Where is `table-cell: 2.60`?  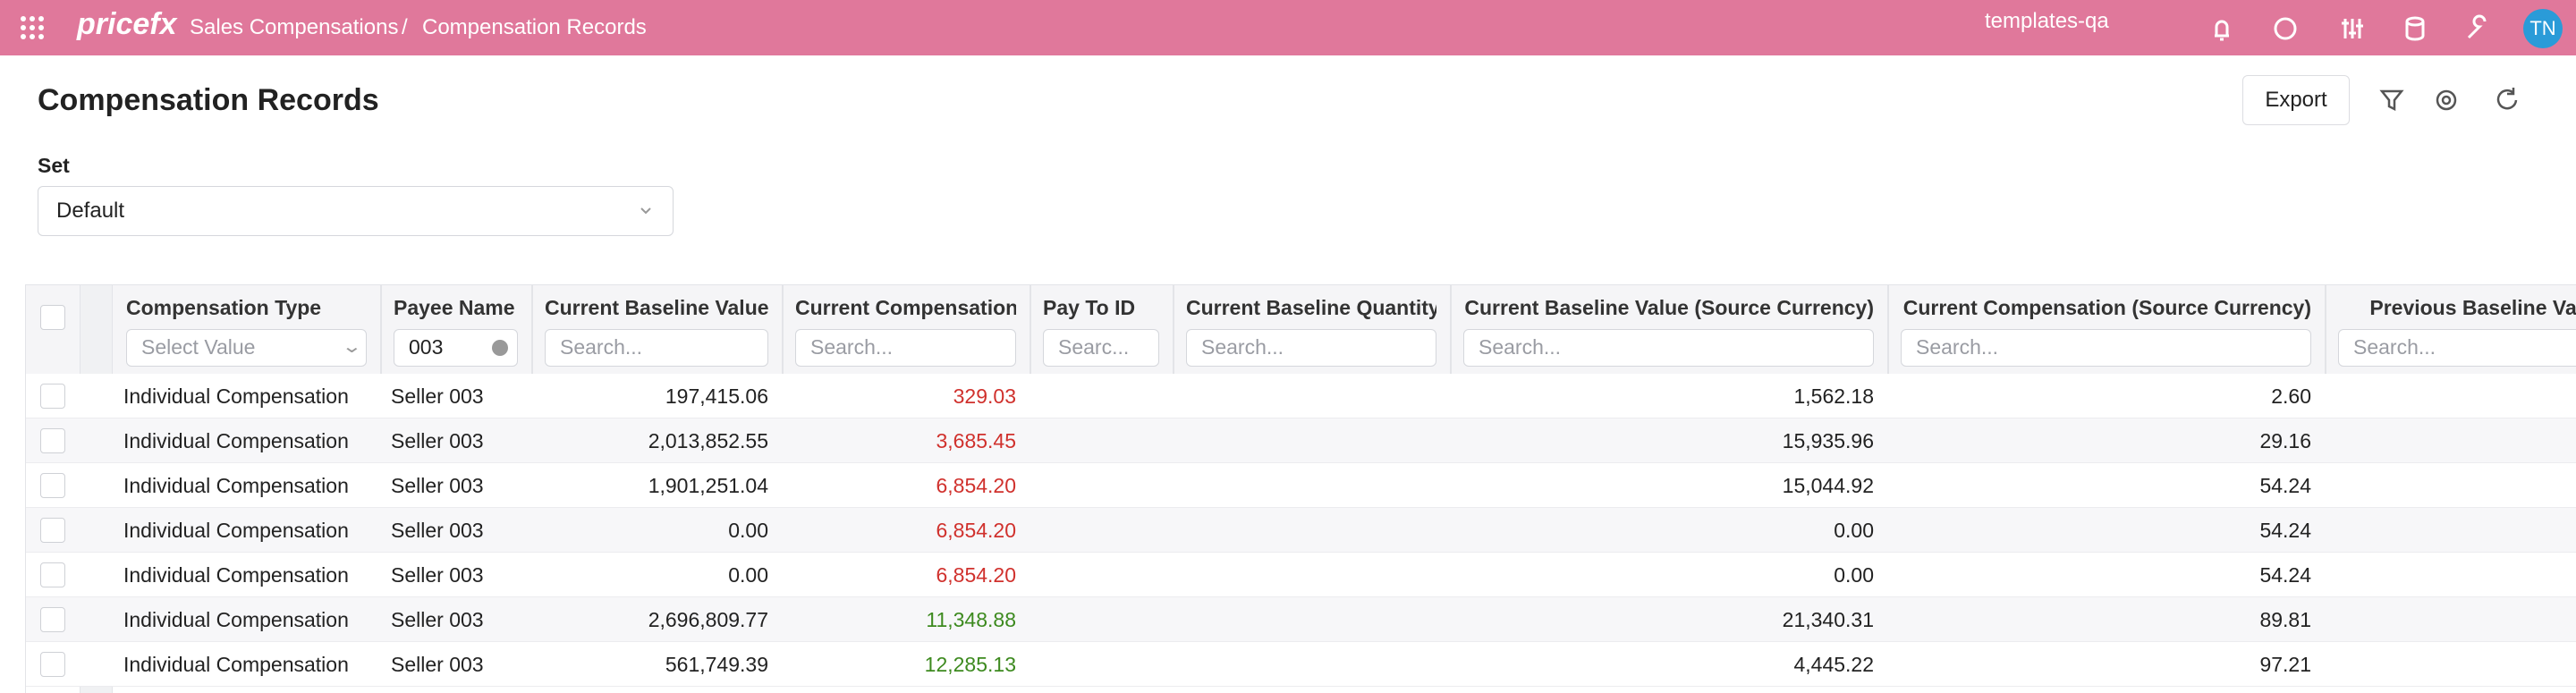
table-cell: 2.60 is located at coordinates (2291, 396).